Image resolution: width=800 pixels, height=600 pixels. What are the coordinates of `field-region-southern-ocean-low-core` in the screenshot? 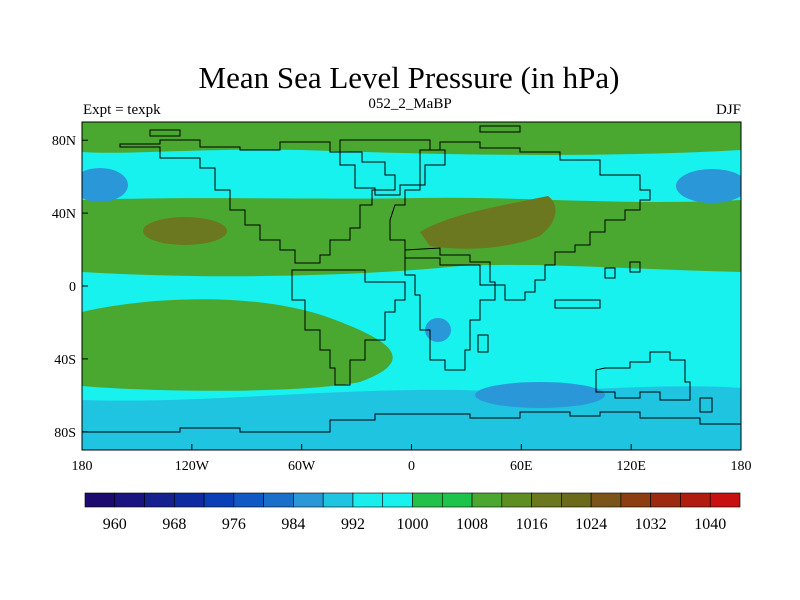 It's located at (540, 395).